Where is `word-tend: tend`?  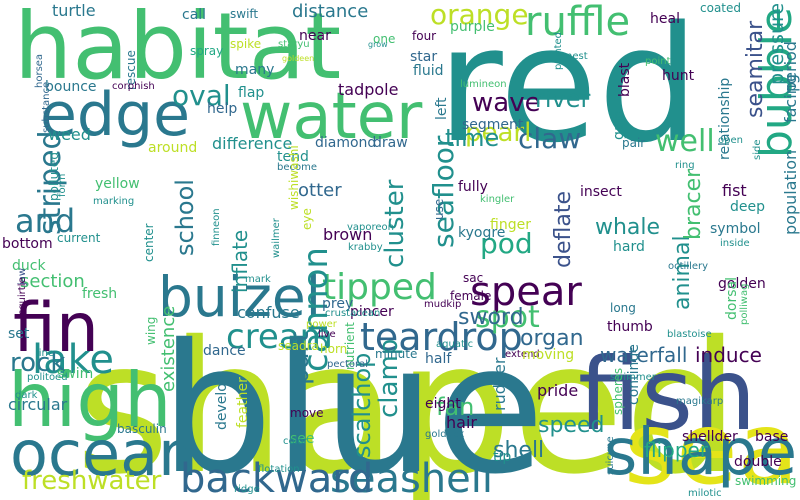 word-tend: tend is located at coordinates (293, 157).